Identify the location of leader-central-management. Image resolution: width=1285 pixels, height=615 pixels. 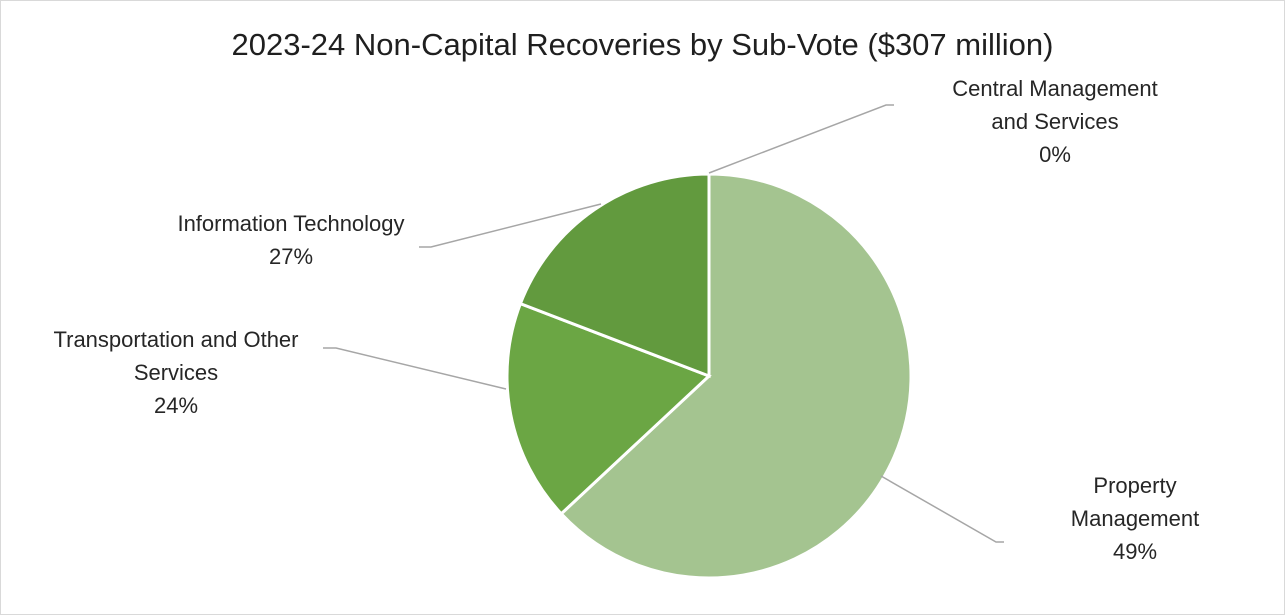
(801, 139).